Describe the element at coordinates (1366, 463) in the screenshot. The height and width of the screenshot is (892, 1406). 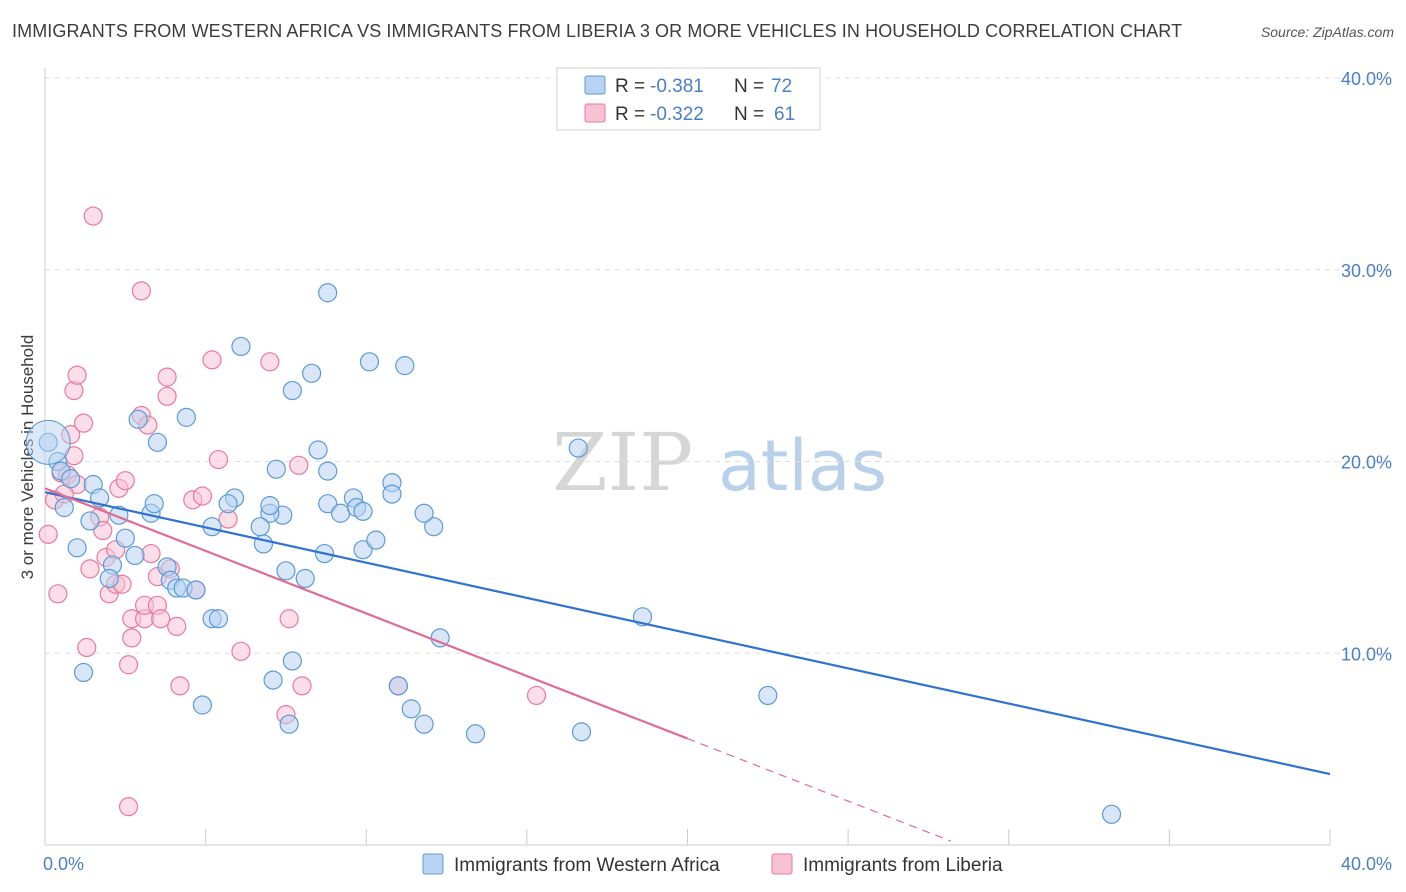
I see `y-tick-label-20: 20.0%` at that location.